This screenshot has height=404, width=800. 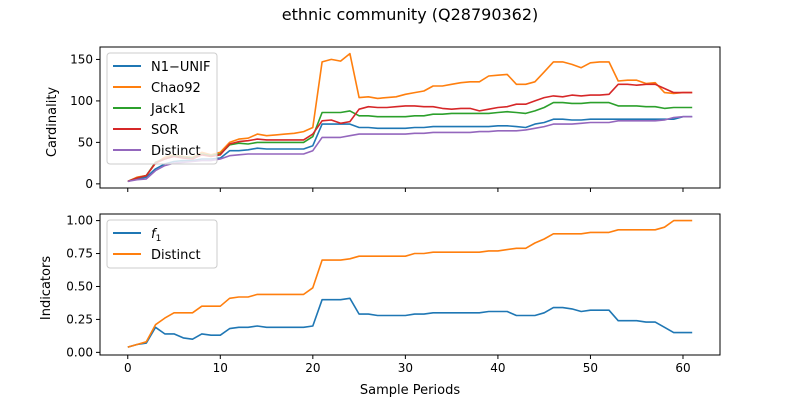 What do you see at coordinates (79, 254) in the screenshot?
I see `bottom-y-tick-label: 0.75` at bounding box center [79, 254].